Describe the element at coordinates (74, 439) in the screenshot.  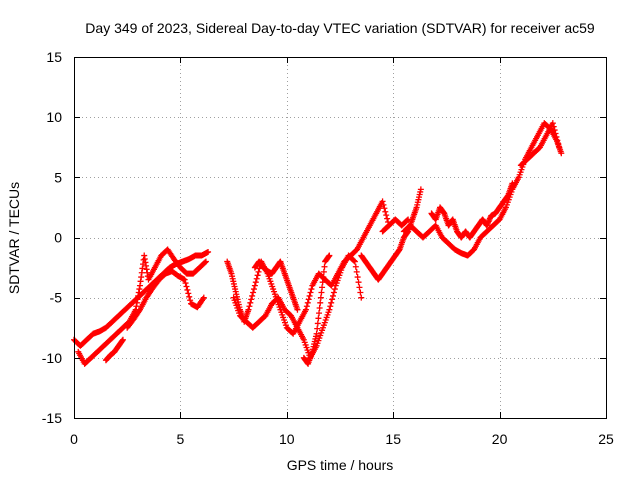
I see `x-tick-label: 0` at that location.